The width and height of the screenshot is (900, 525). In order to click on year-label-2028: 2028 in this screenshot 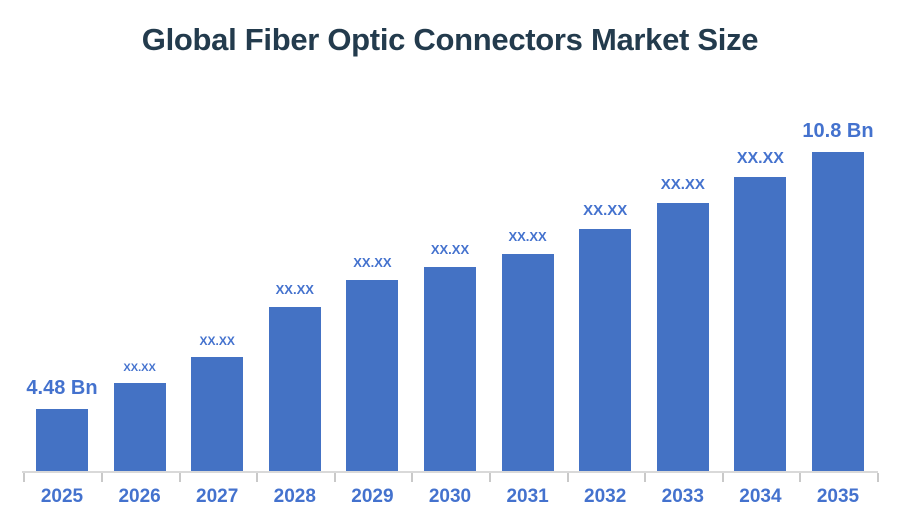, I will do `click(294, 496)`.